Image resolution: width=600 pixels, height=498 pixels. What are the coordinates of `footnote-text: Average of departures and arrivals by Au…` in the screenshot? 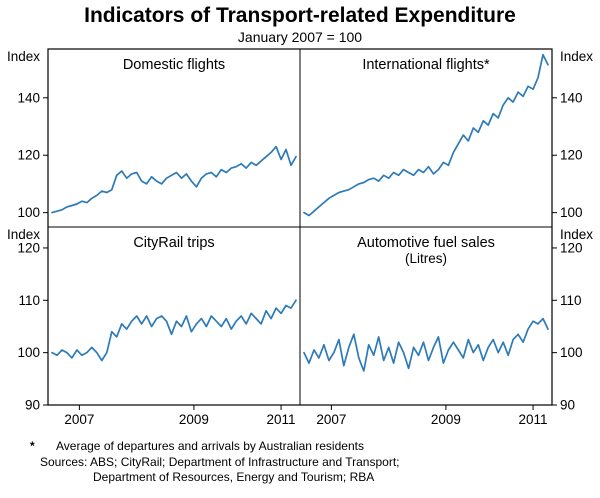 It's located at (210, 446).